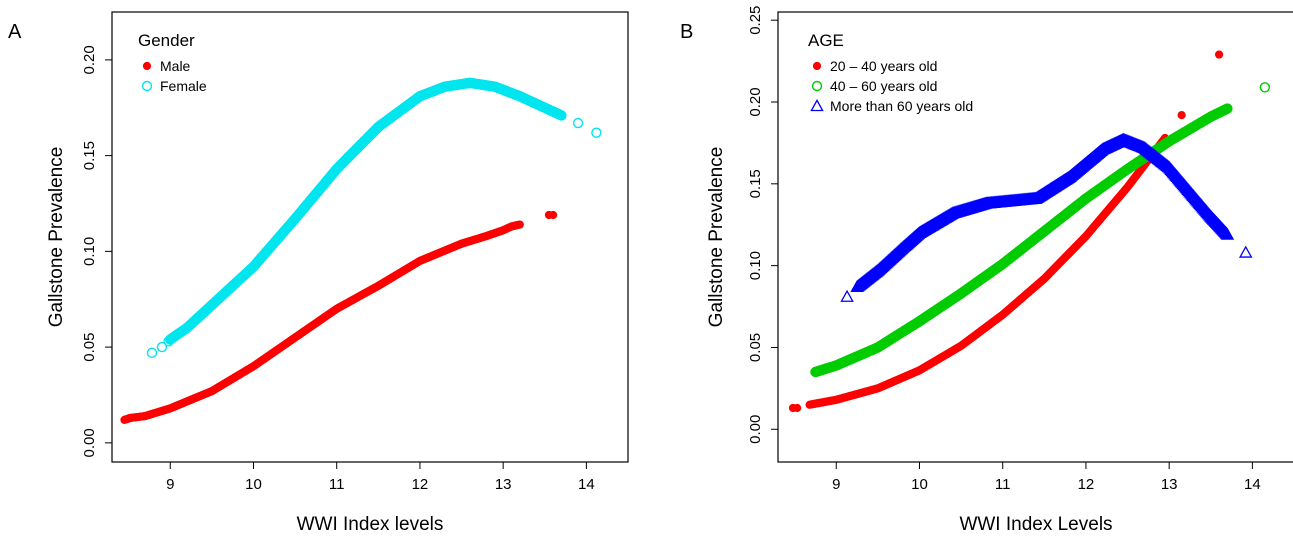 Image resolution: width=1293 pixels, height=537 pixels. Describe the element at coordinates (901, 106) in the screenshot. I see `legend-entry-label: More than 60 years old` at that location.